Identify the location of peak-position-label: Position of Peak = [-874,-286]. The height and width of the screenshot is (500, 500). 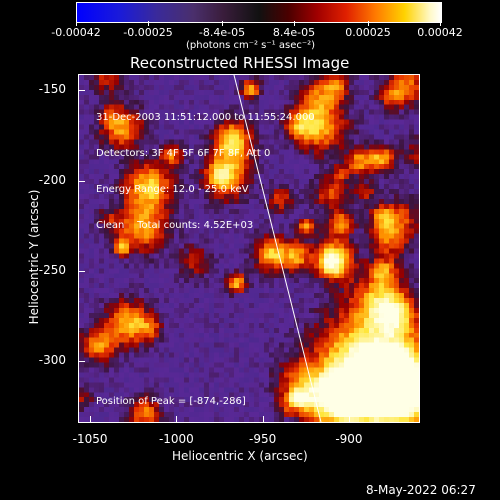
(171, 401).